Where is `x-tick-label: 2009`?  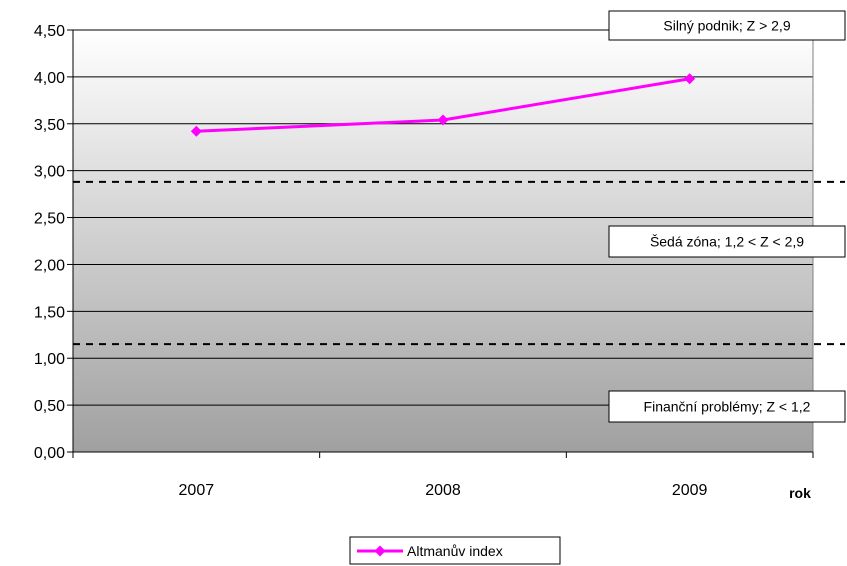 x-tick-label: 2009 is located at coordinates (690, 490).